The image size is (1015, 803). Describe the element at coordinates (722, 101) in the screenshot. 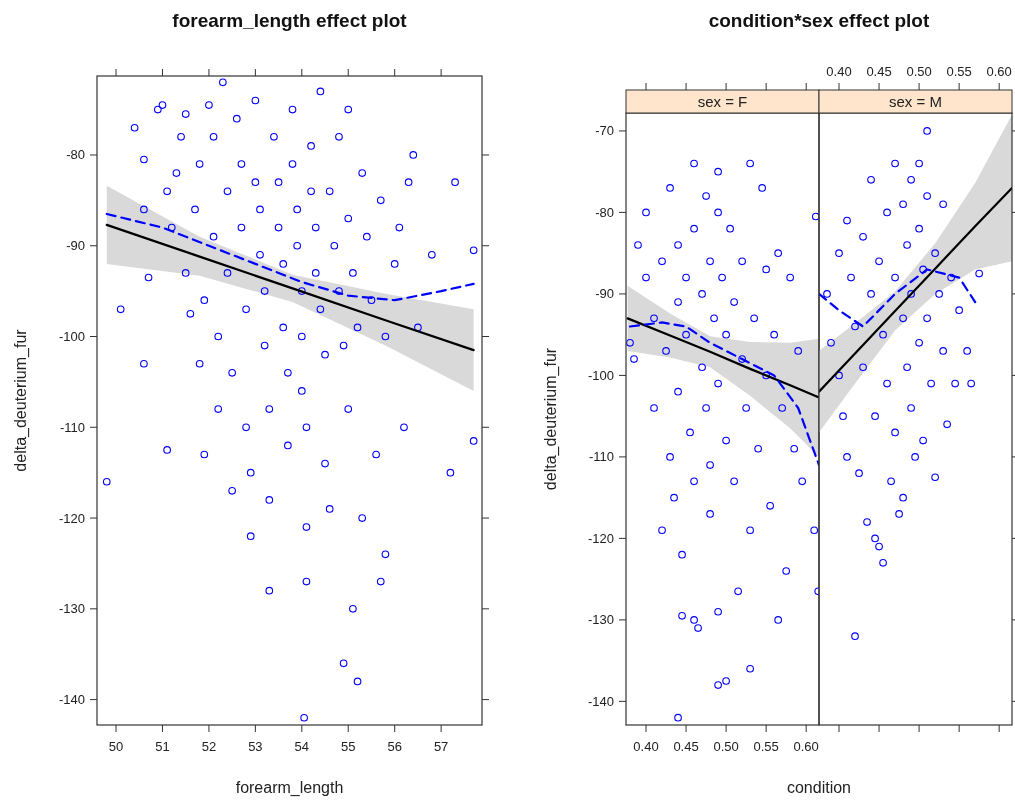

I see `chart-subtitle: sex = F` at that location.